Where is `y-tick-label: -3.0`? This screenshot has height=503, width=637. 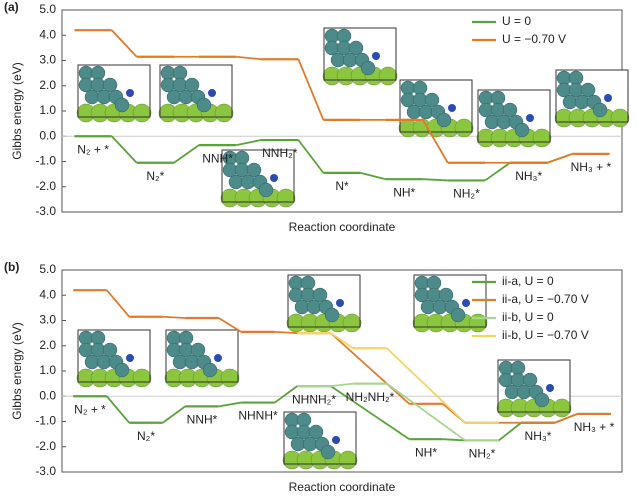
y-tick-label: -3.0 is located at coordinates (45, 211).